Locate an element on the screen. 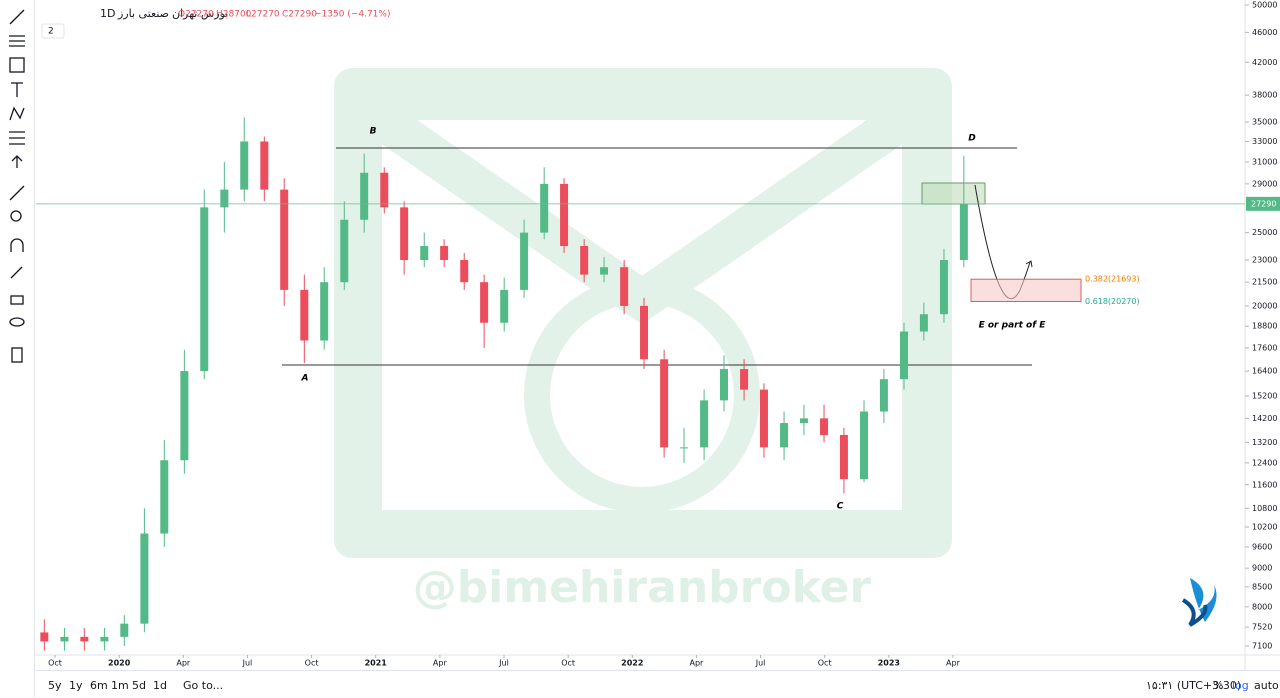 The image size is (1280, 698). y-tick-label: 38000 is located at coordinates (1264, 95).